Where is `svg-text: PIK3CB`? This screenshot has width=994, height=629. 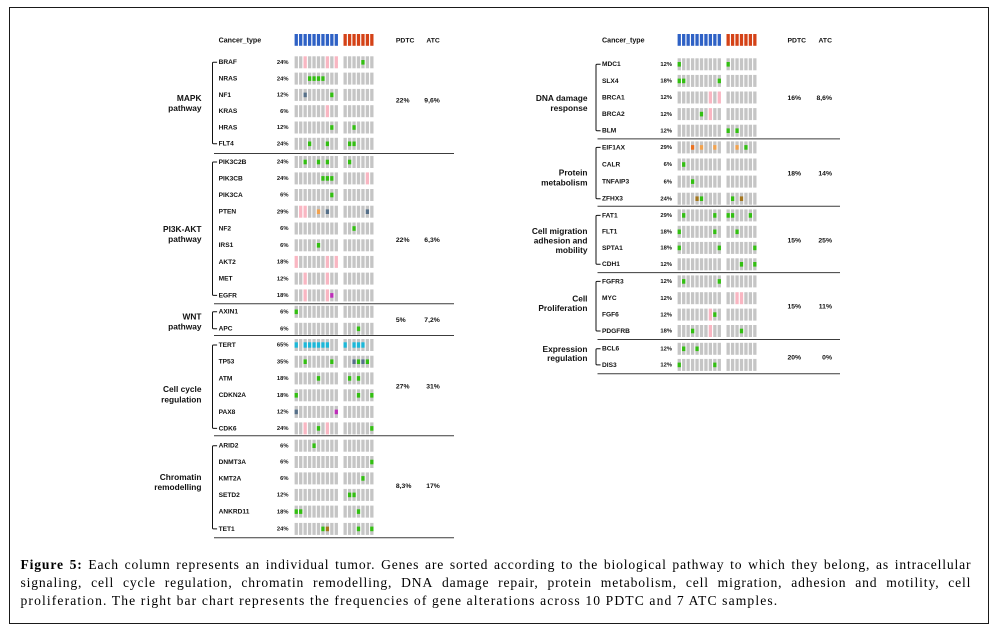
svg-text: PIK3CB is located at coordinates (231, 178).